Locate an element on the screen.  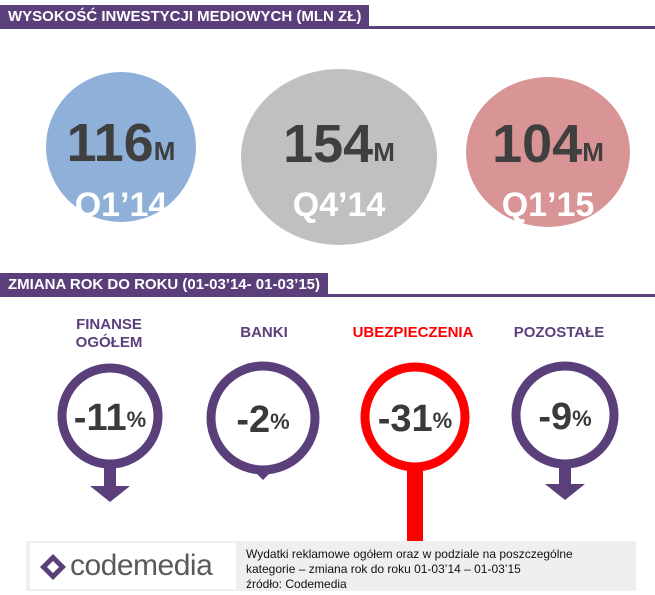
bubble-q1-15: 104M Q1’15 is located at coordinates (548, 152).